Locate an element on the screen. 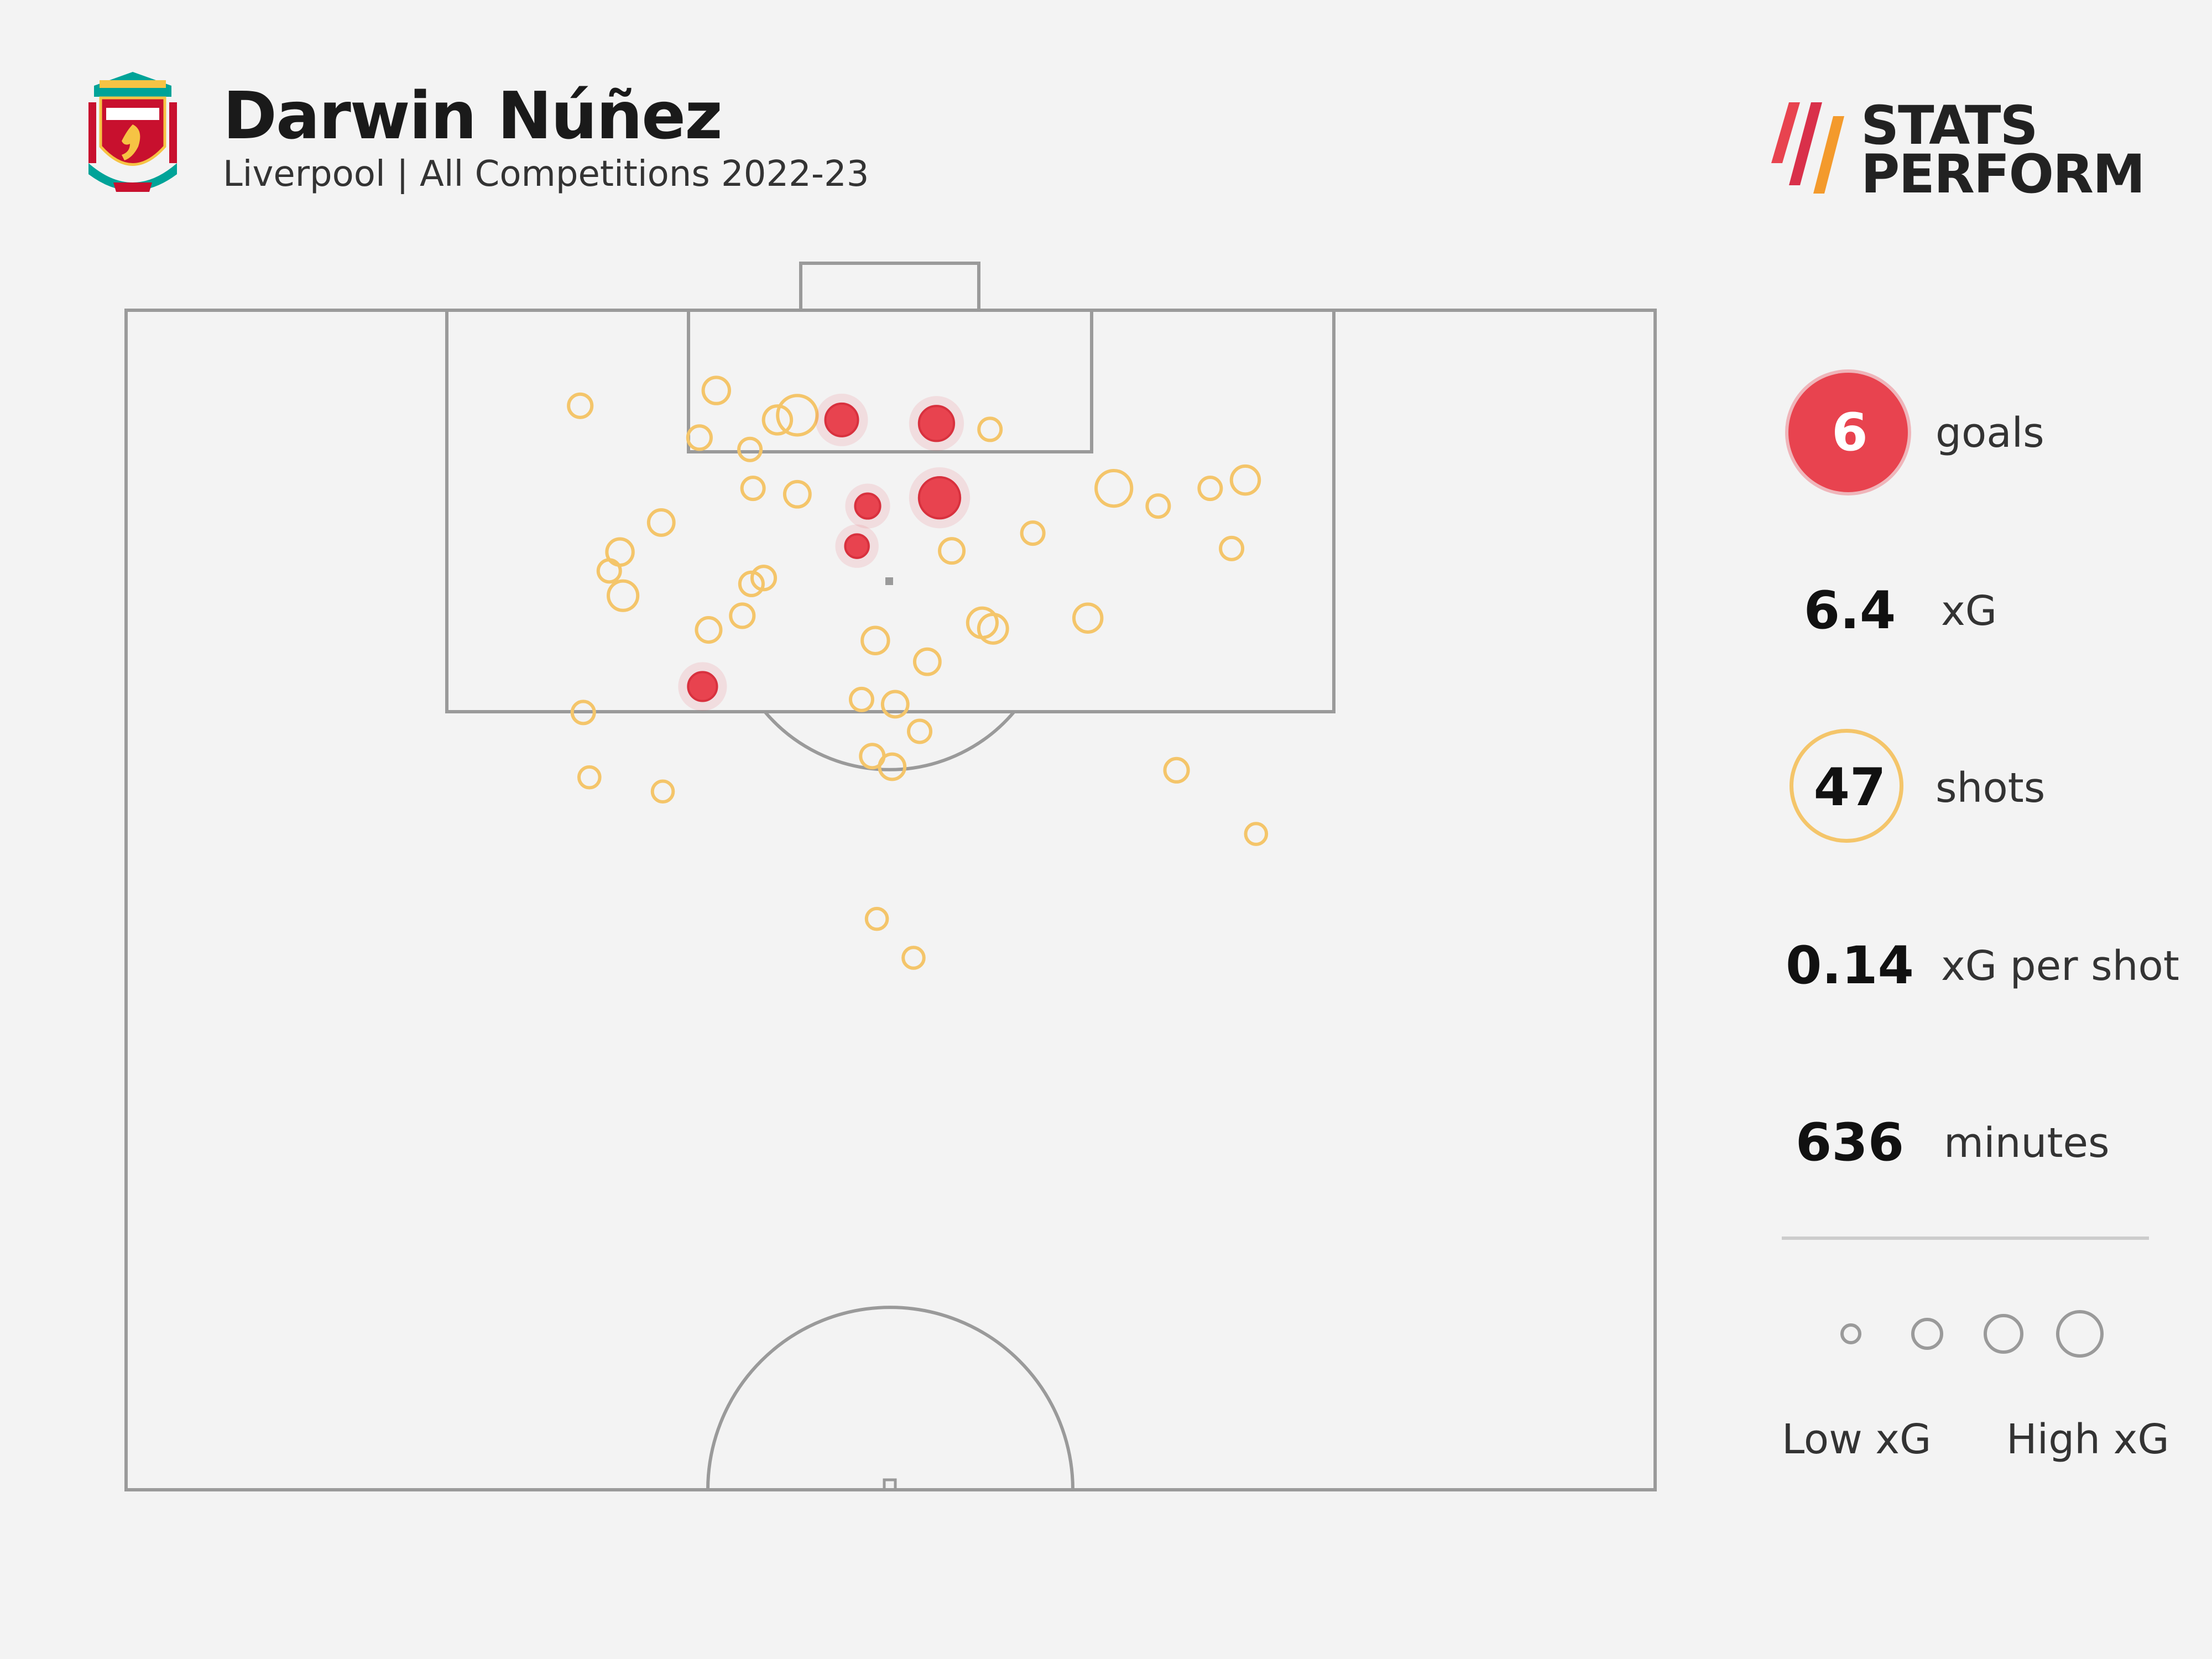 The height and width of the screenshot is (1659, 2212). shots-label: shots is located at coordinates (1991, 788).